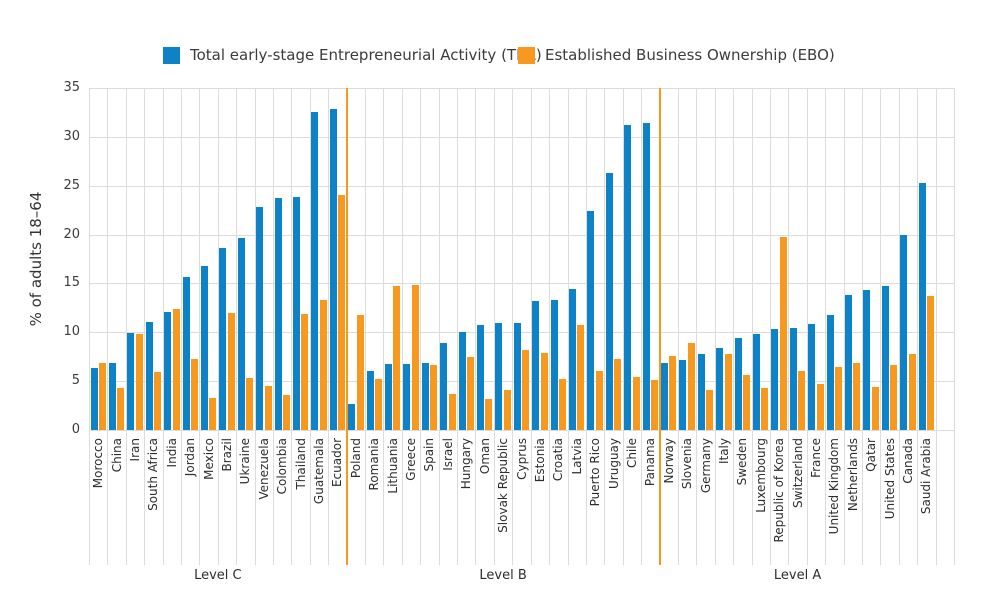 The width and height of the screenshot is (1000, 601). I want to click on y-tick-label: 10, so click(71, 332).